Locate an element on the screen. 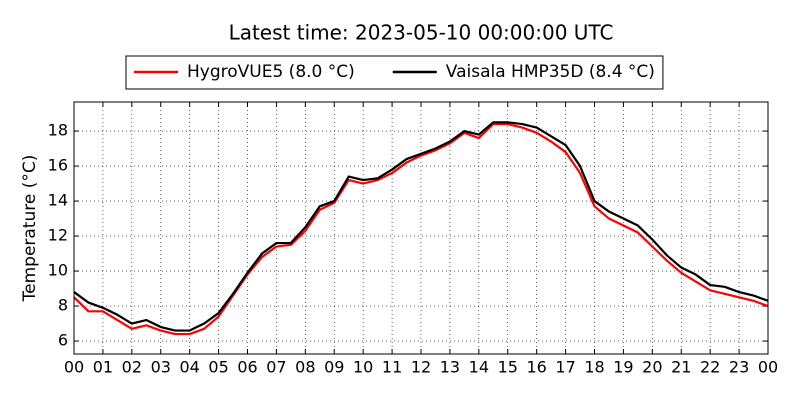 The image size is (800, 400). y-tick-label: 6 is located at coordinates (63, 340).